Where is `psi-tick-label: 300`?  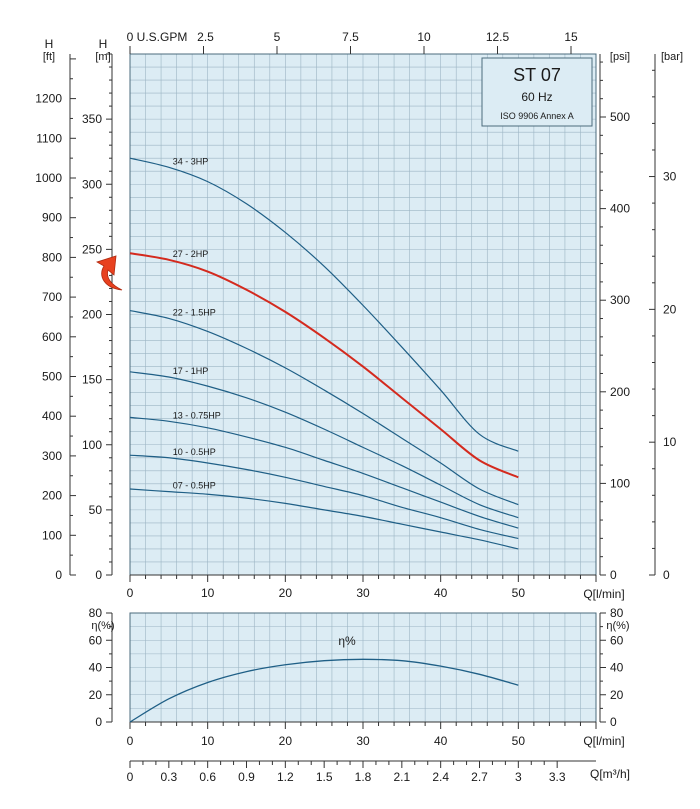
psi-tick-label: 300 is located at coordinates (620, 300).